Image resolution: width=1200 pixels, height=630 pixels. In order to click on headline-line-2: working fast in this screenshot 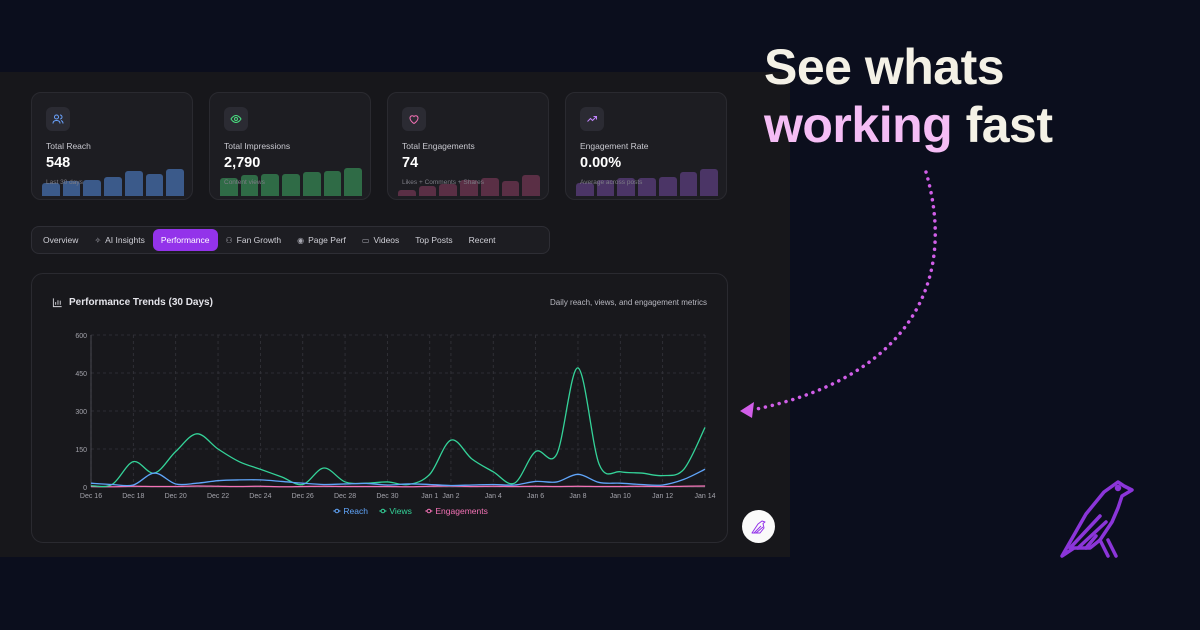, I will do `click(908, 125)`.